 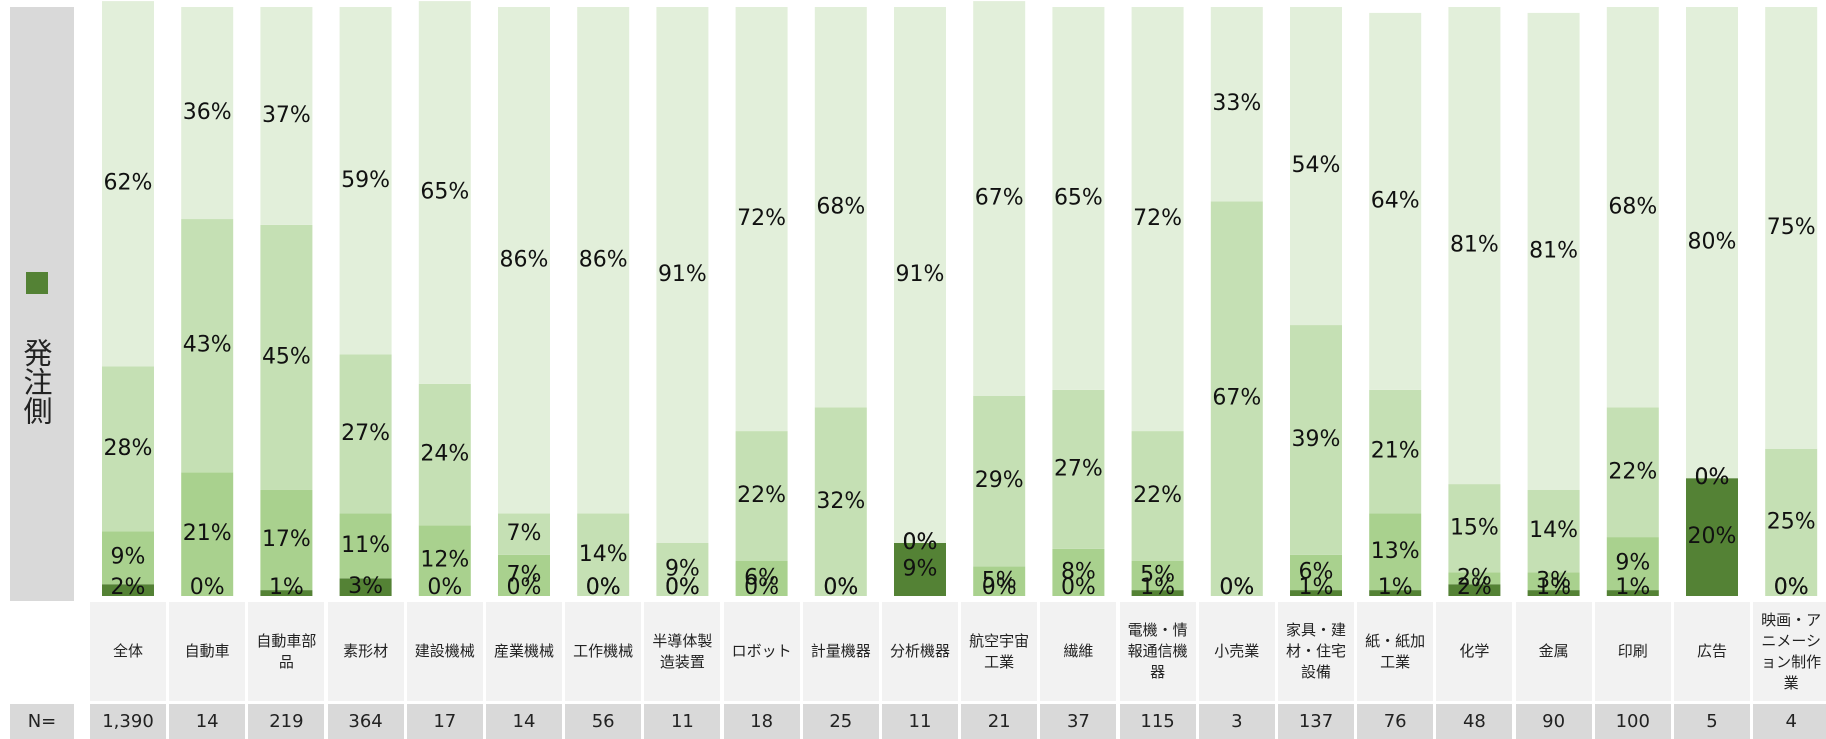 What do you see at coordinates (1474, 527) in the screenshot?
I see `data-label: 15%` at bounding box center [1474, 527].